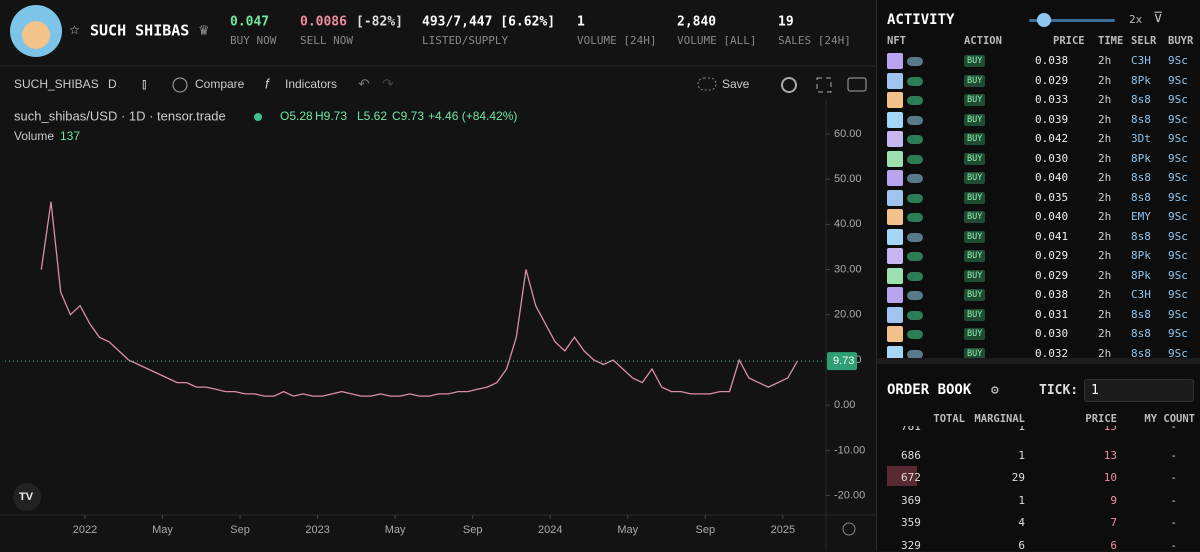  What do you see at coordinates (364, 84) in the screenshot?
I see `undo: ↶` at bounding box center [364, 84].